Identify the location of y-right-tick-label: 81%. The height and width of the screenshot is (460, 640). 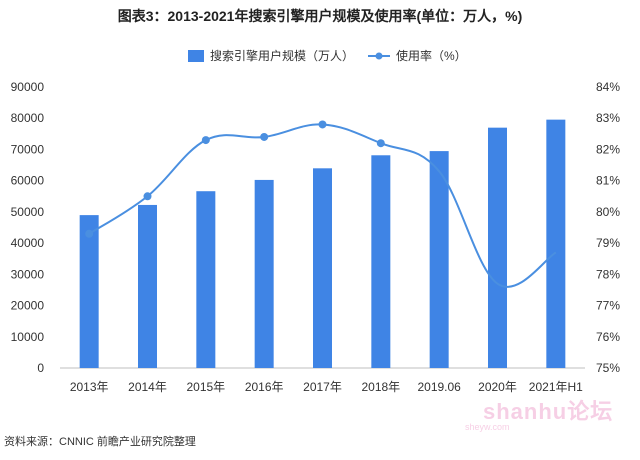
(608, 181).